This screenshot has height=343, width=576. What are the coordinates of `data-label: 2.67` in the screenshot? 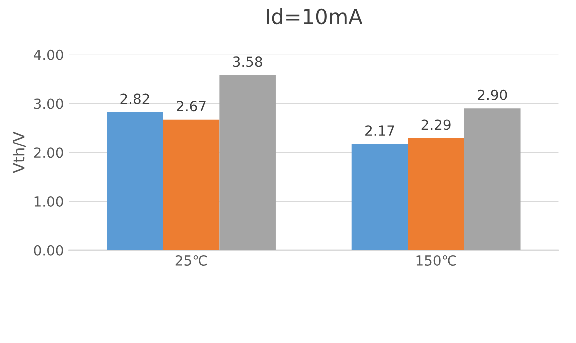 It's located at (191, 106).